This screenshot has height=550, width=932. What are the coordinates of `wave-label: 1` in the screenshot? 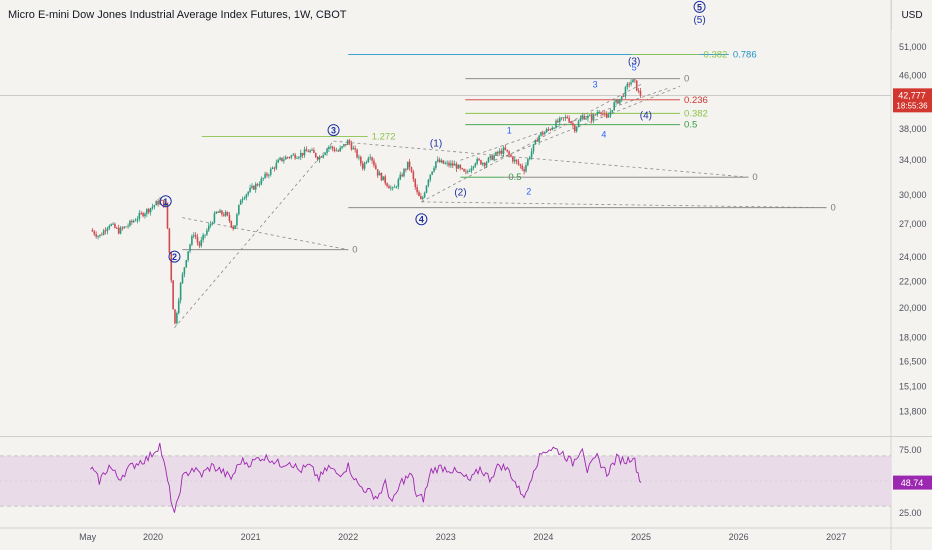 It's located at (165, 202).